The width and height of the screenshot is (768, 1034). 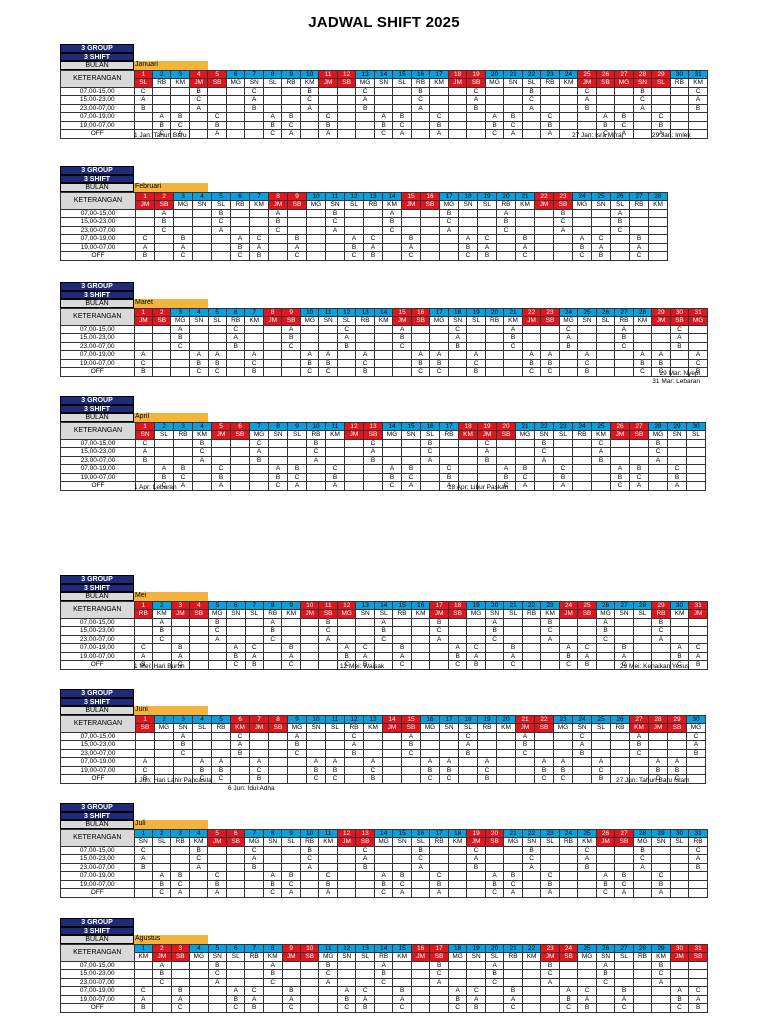 What do you see at coordinates (642, 312) in the screenshot?
I see `day-number: 28` at bounding box center [642, 312].